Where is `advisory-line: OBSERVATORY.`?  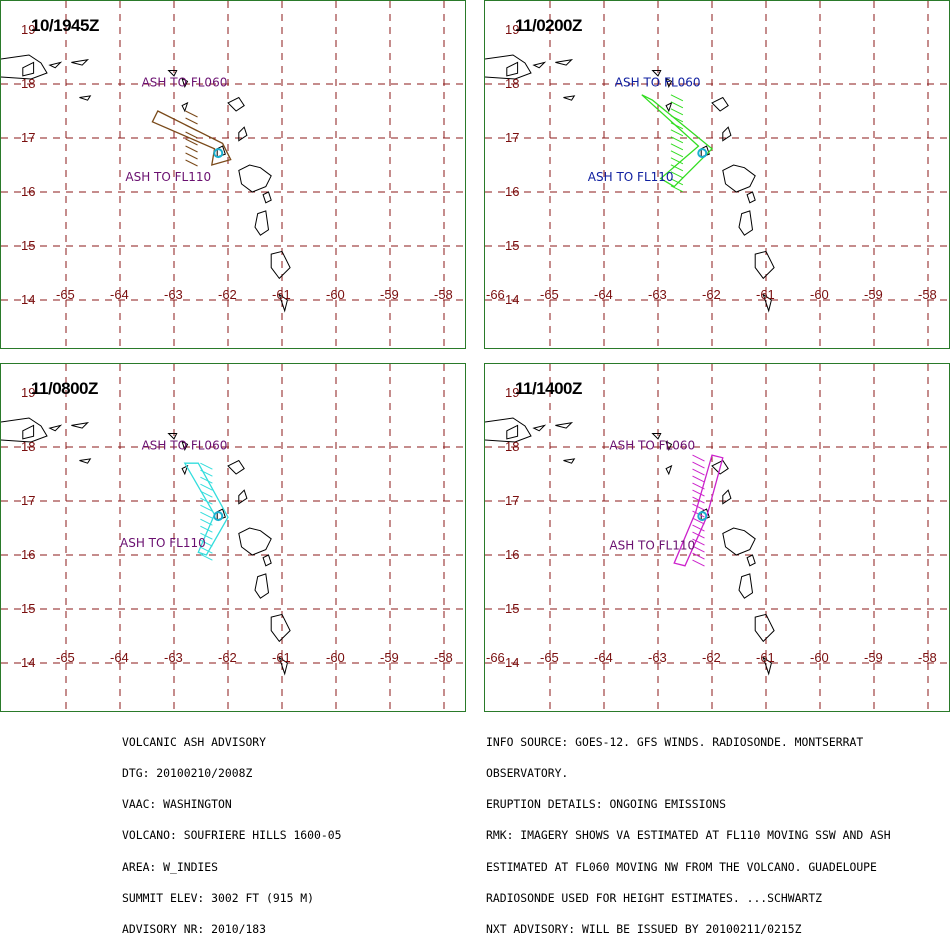
advisory-line: OBSERVATORY. is located at coordinates (527, 773).